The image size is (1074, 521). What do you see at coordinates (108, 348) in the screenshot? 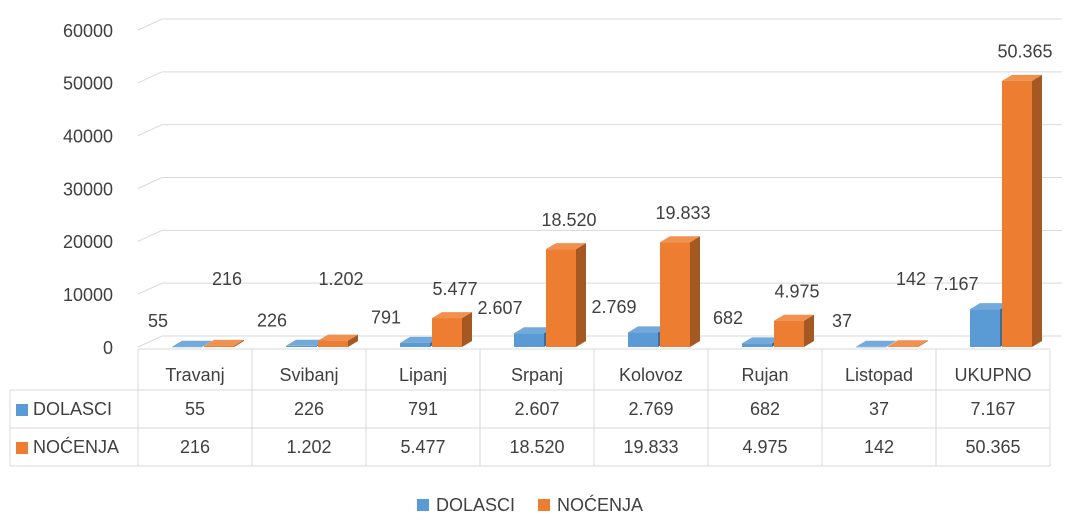
I see `y-tick-label: 0` at bounding box center [108, 348].